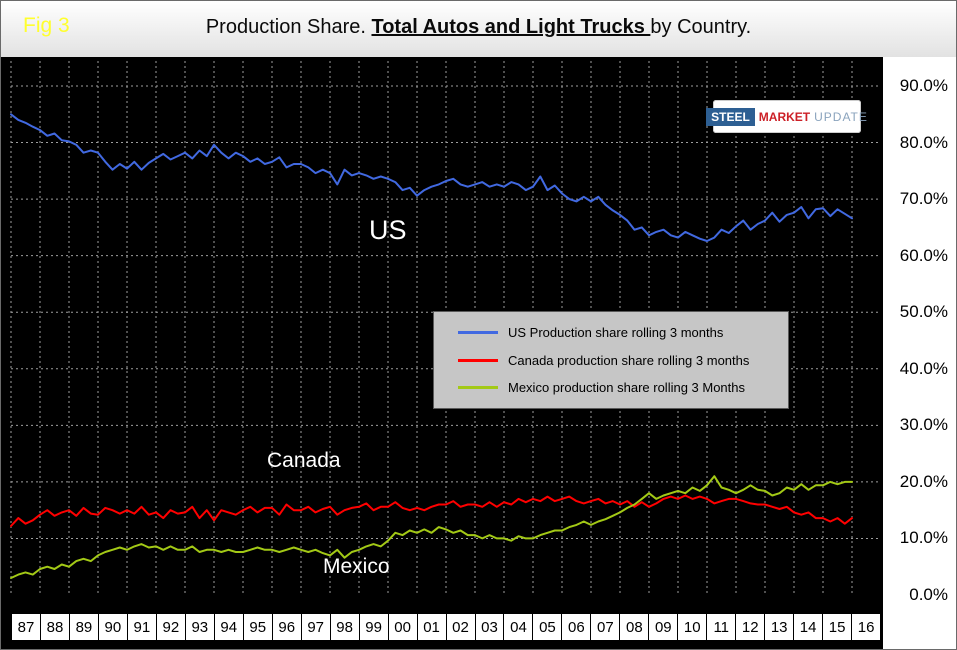  What do you see at coordinates (46, 25) in the screenshot?
I see `fig-label: Fig 3` at bounding box center [46, 25].